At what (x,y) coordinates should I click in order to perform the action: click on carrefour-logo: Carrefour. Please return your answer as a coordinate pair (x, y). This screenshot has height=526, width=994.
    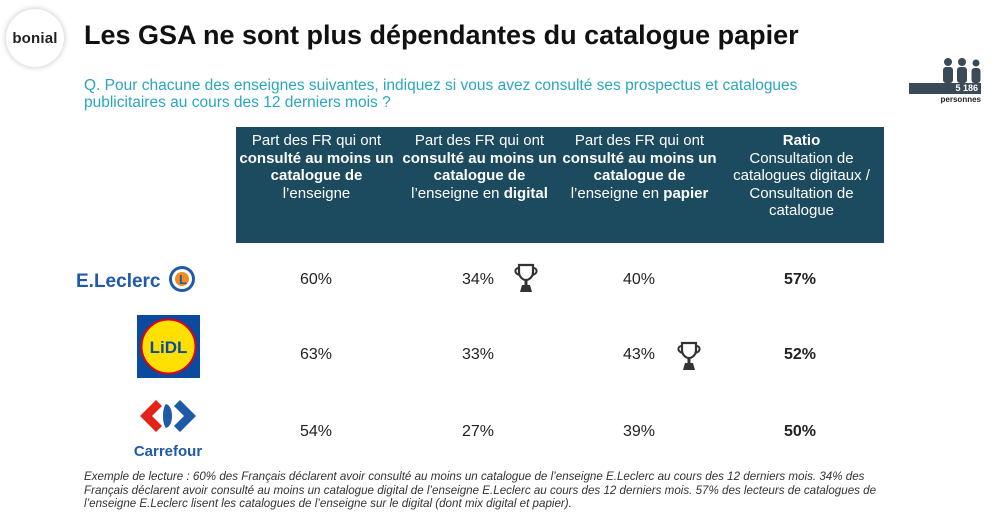
    Looking at the image, I should click on (168, 430).